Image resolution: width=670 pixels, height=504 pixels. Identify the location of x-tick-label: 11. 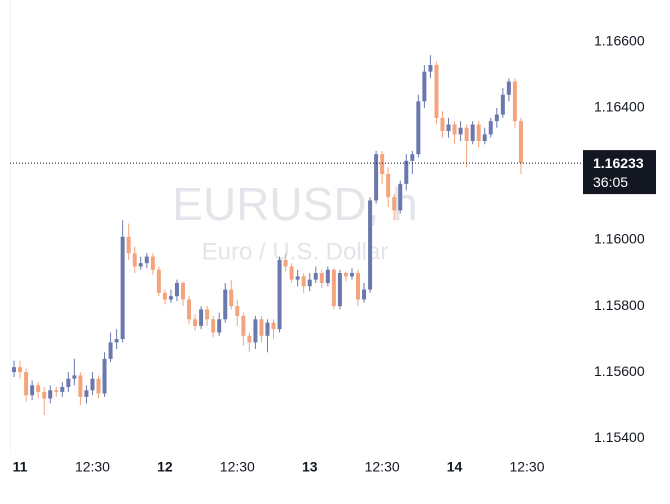
(20, 467).